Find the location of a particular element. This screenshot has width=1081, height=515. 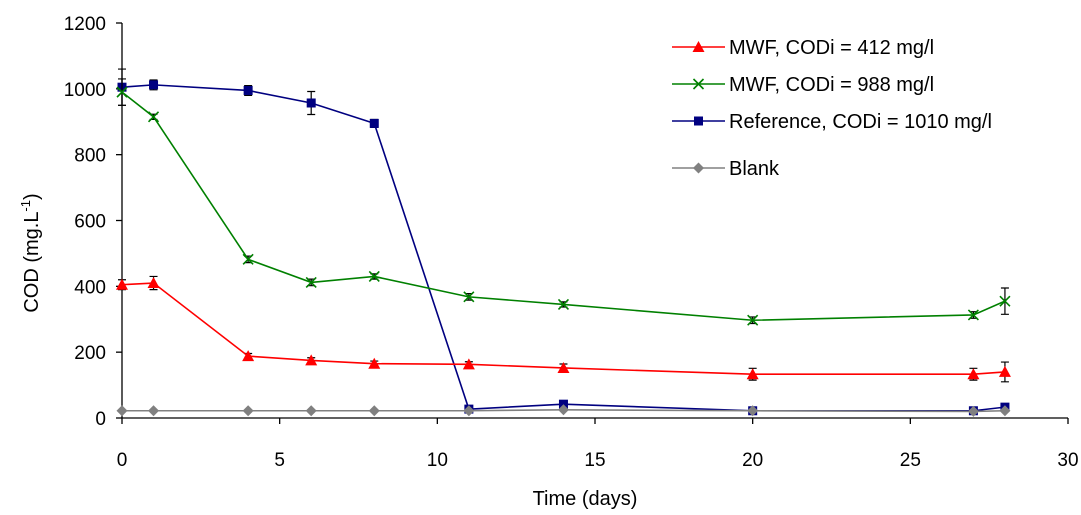

y-tick-label: 800 is located at coordinates (90, 156).